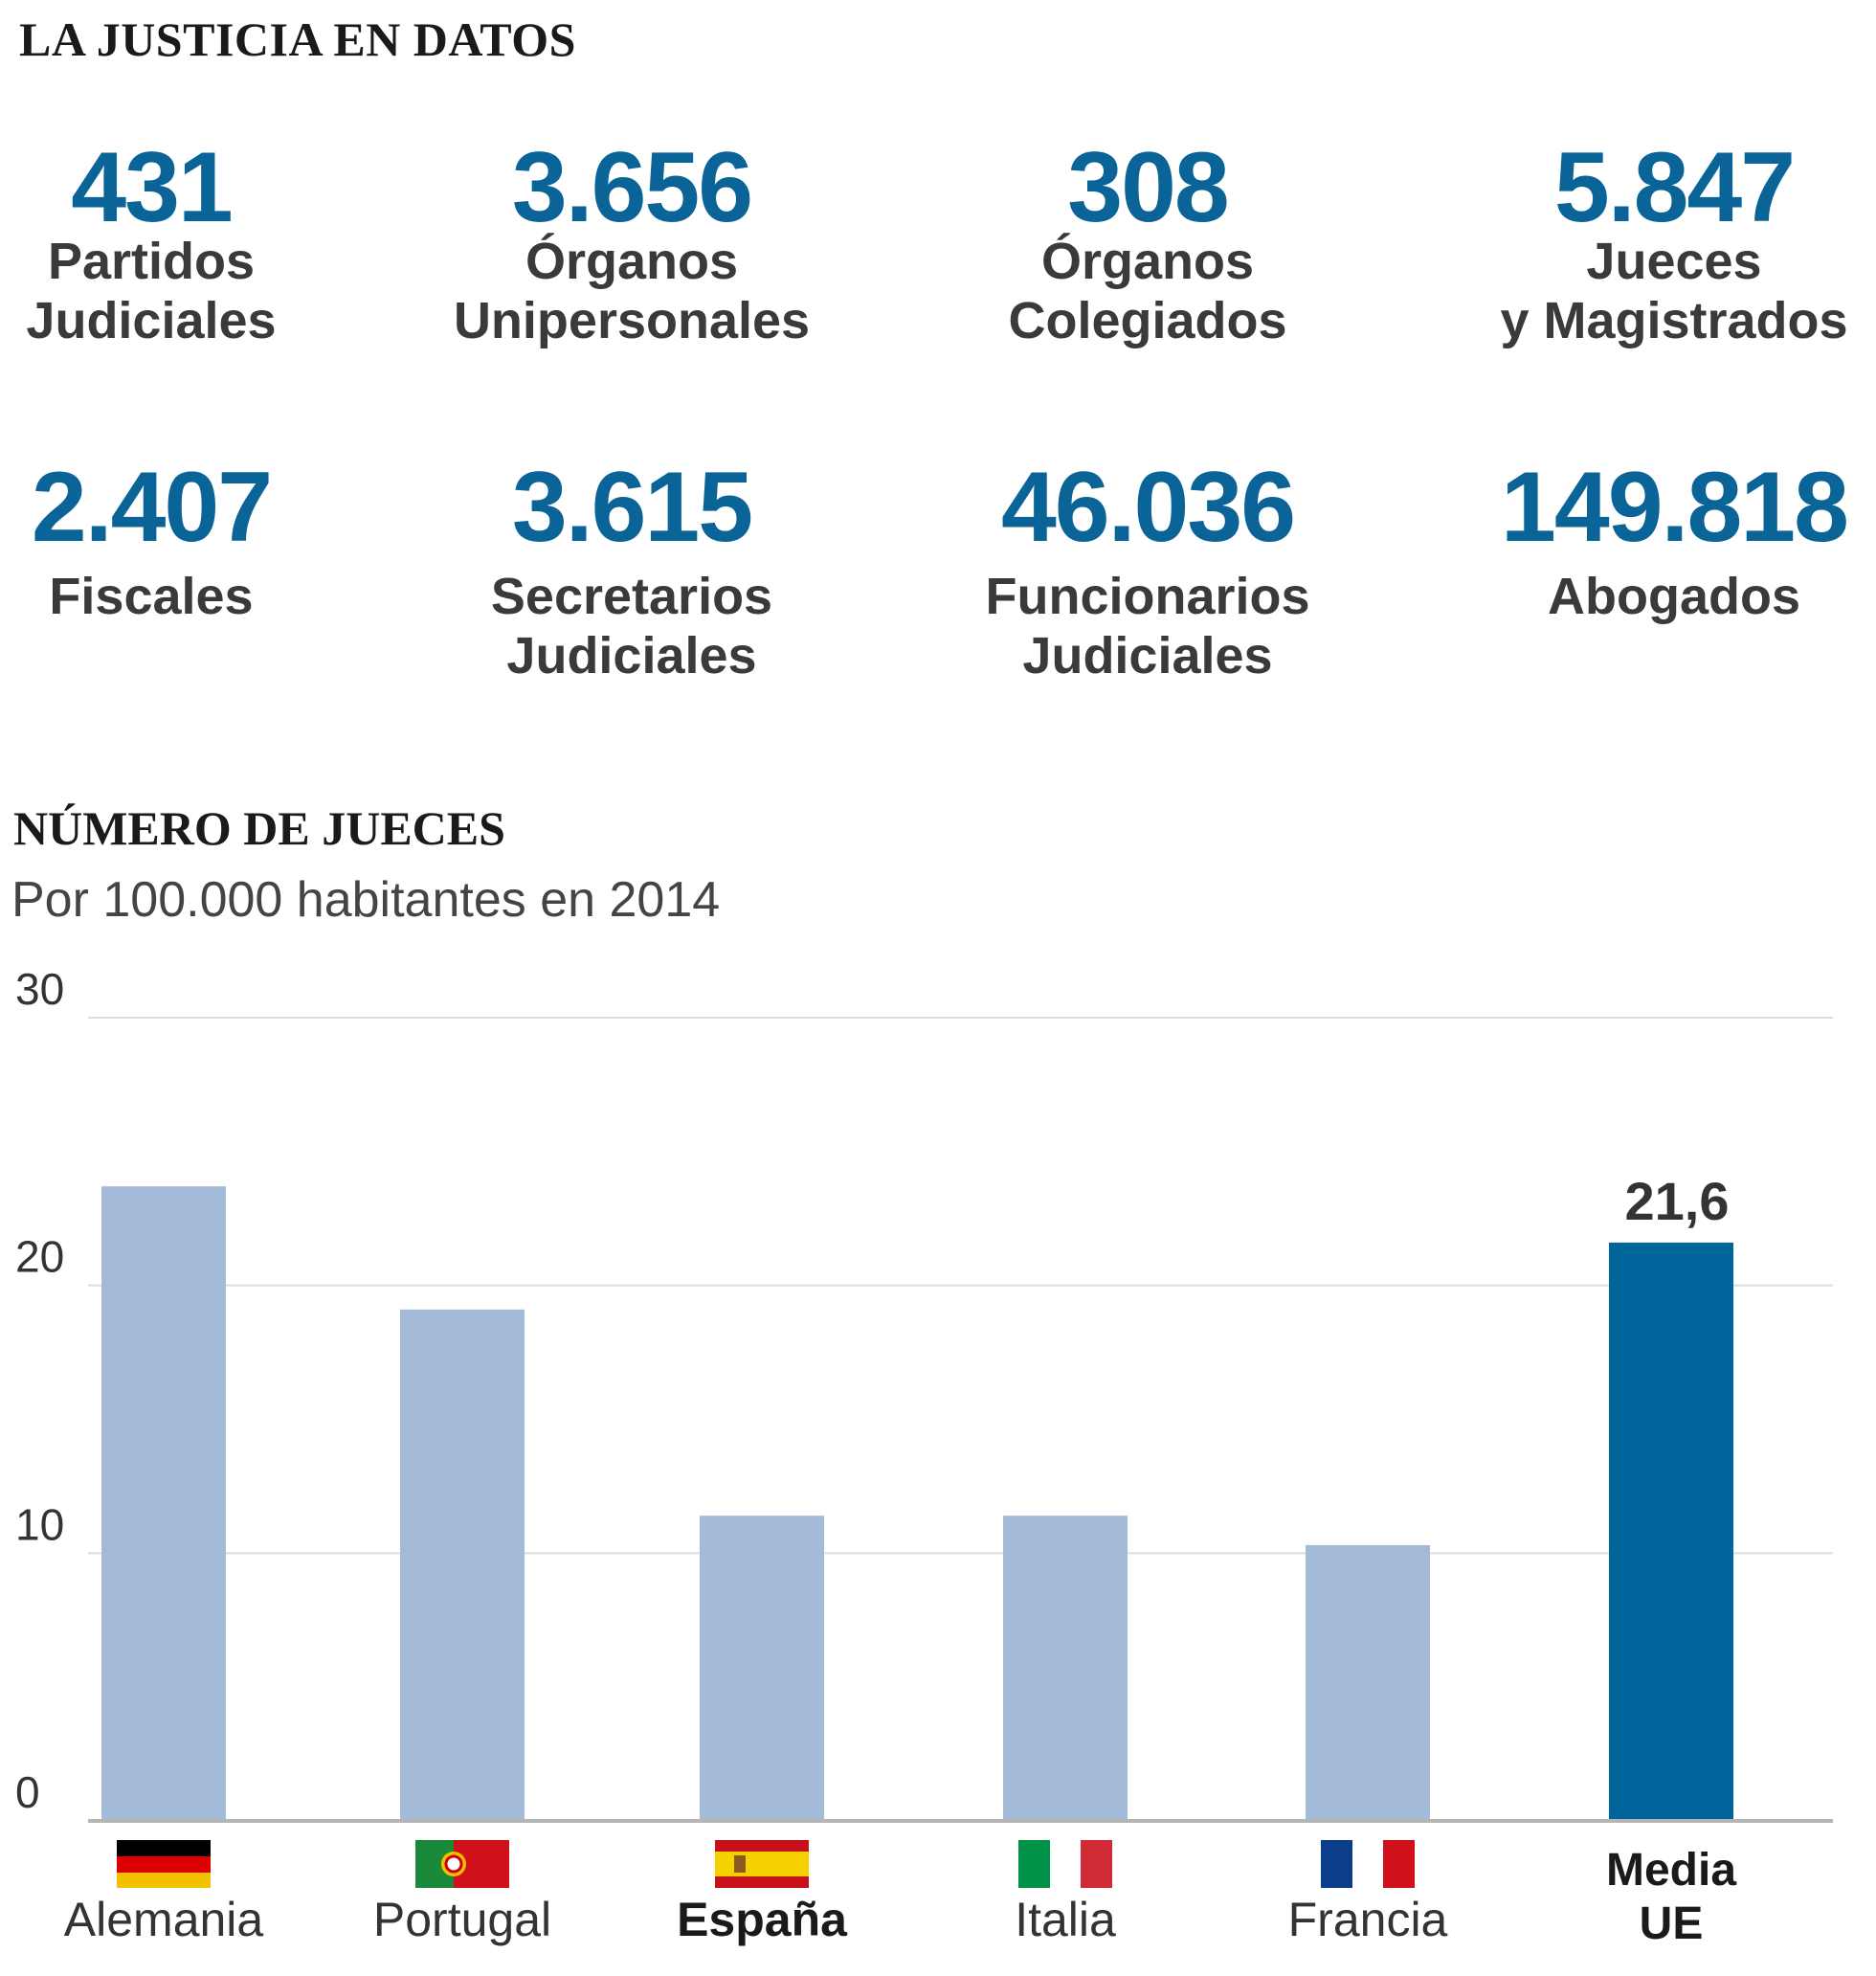  I want to click on bar-media-ue, so click(1671, 1532).